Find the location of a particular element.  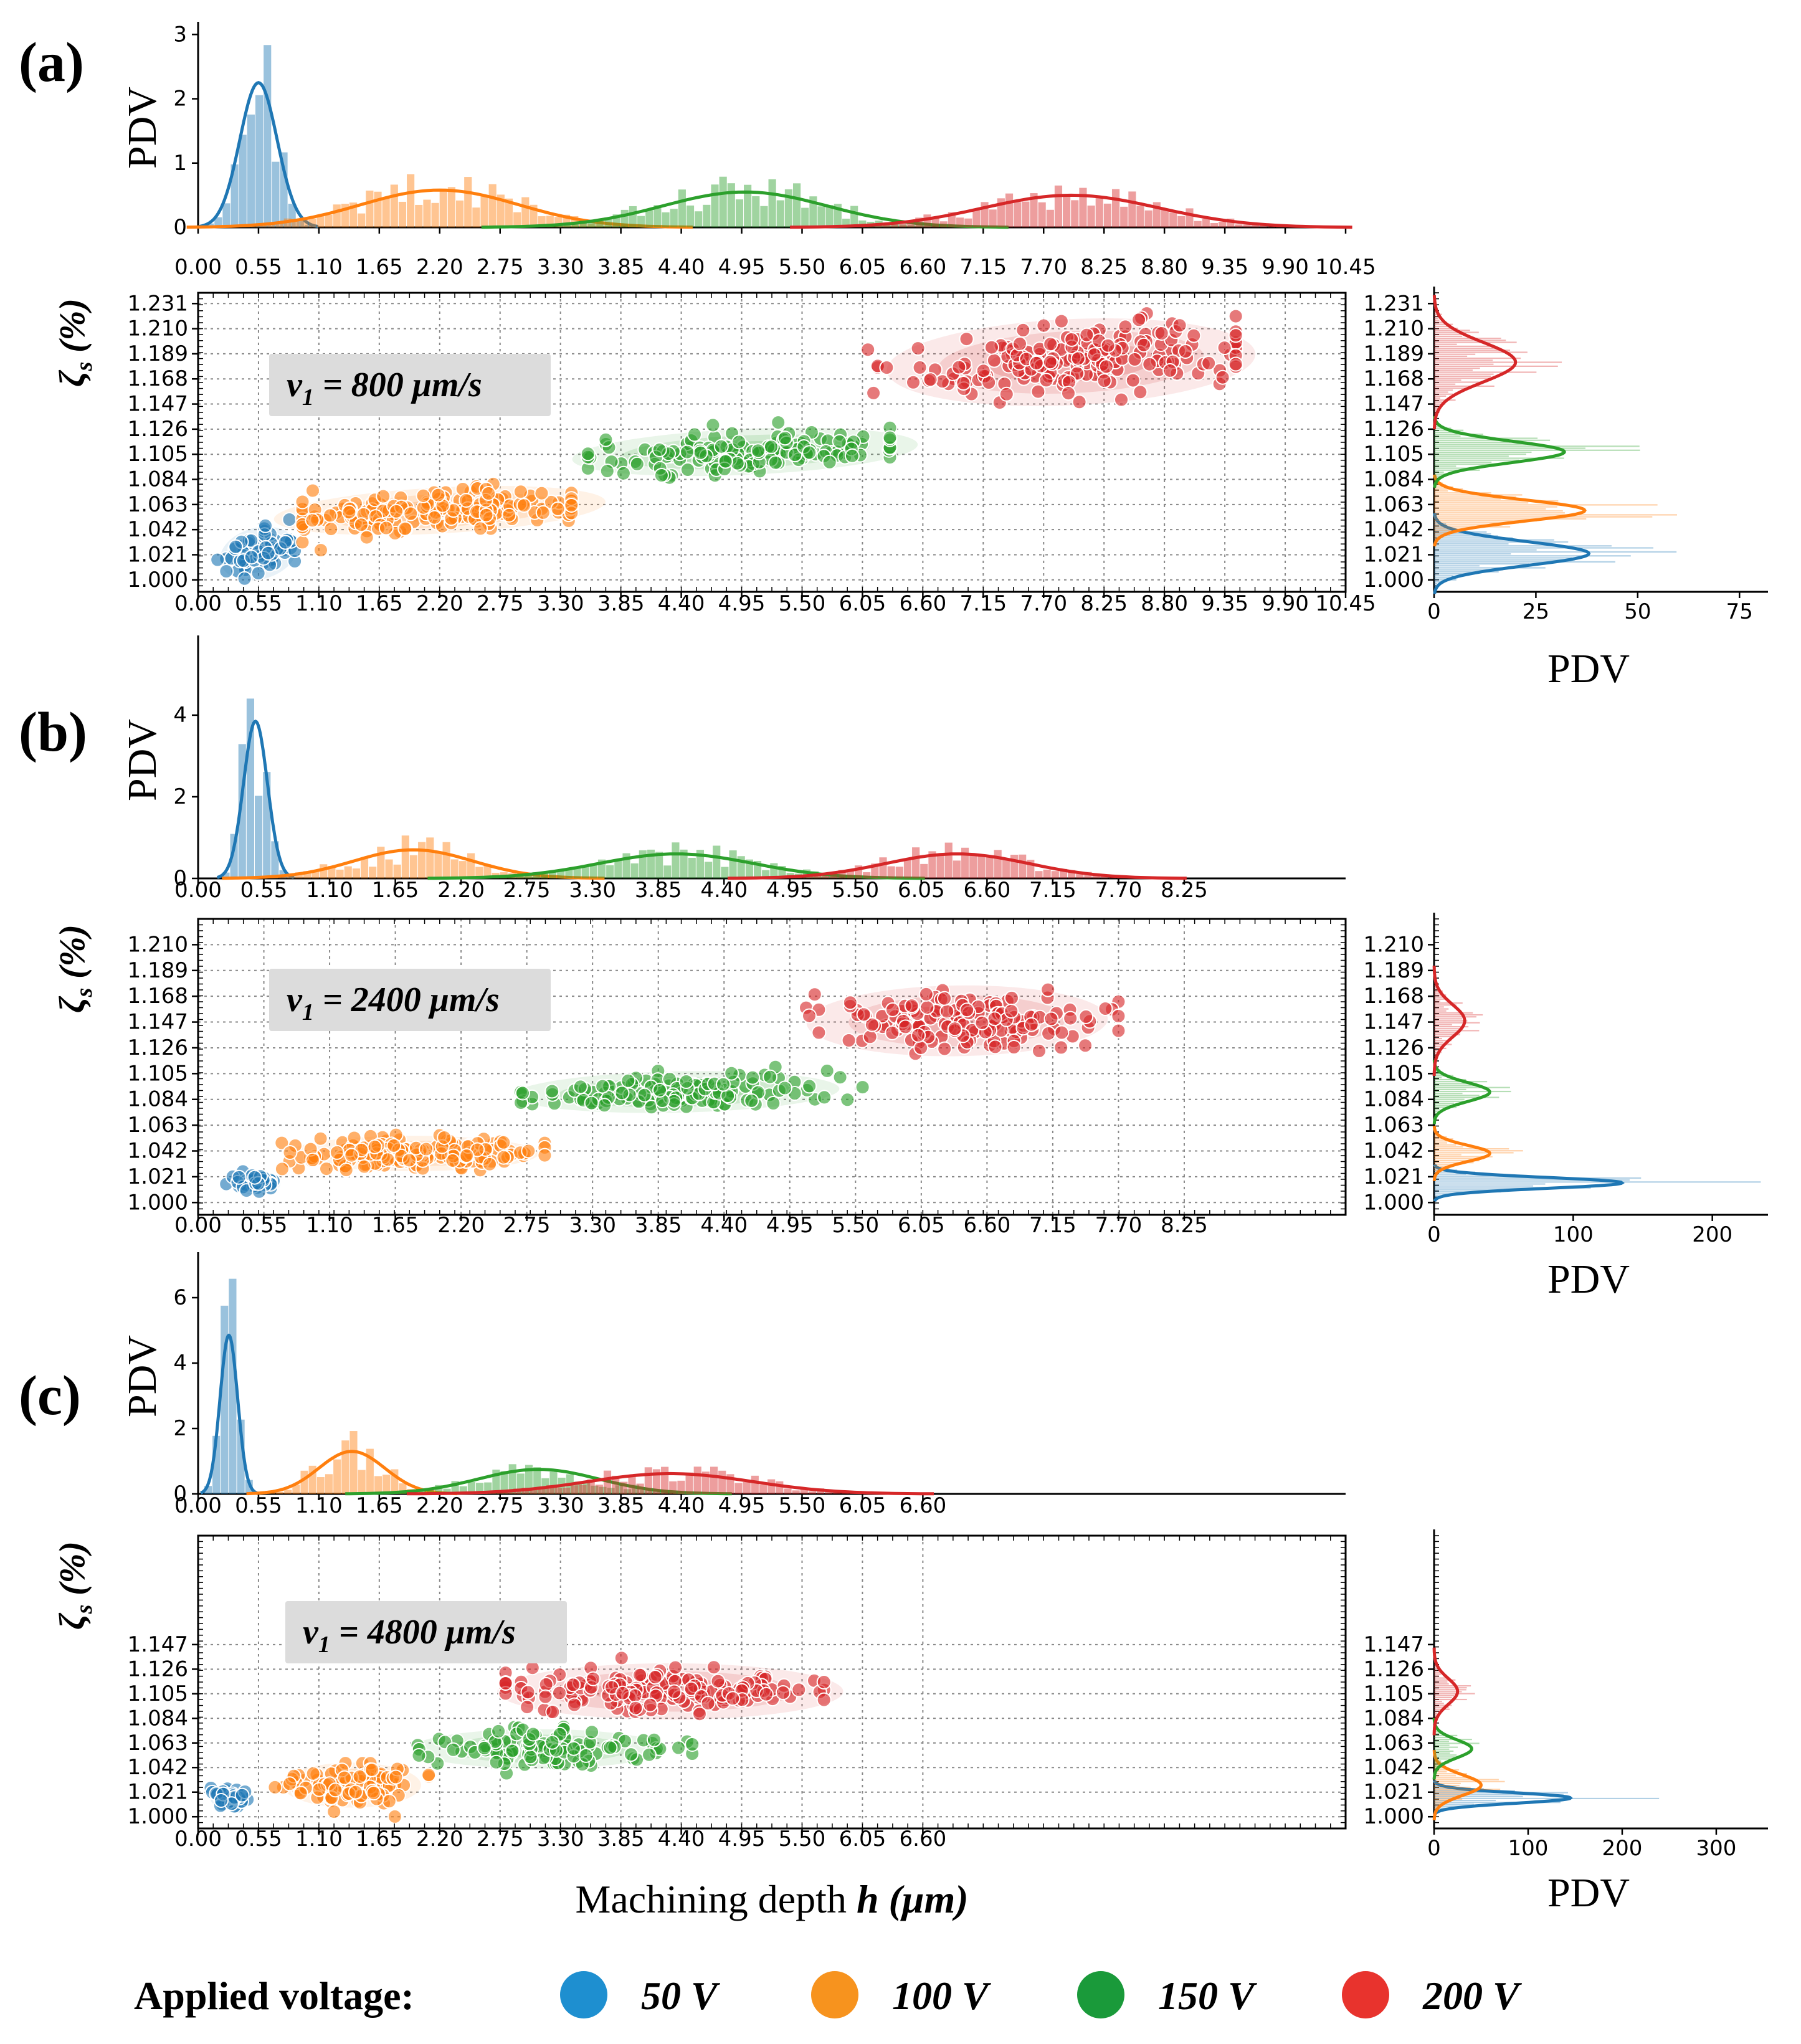

right-hist-ytick-label: 1.210 is located at coordinates (1394, 328).